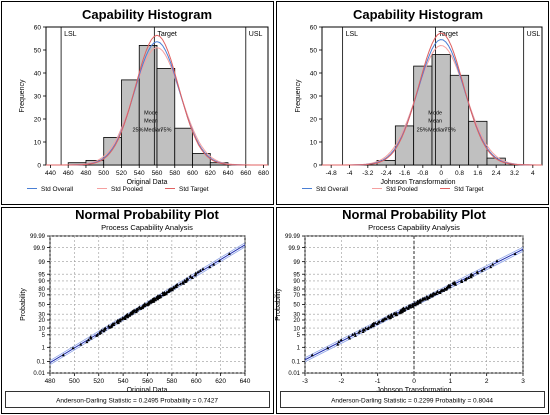  I want to click on x-tick-label: -4.8, so click(332, 173).